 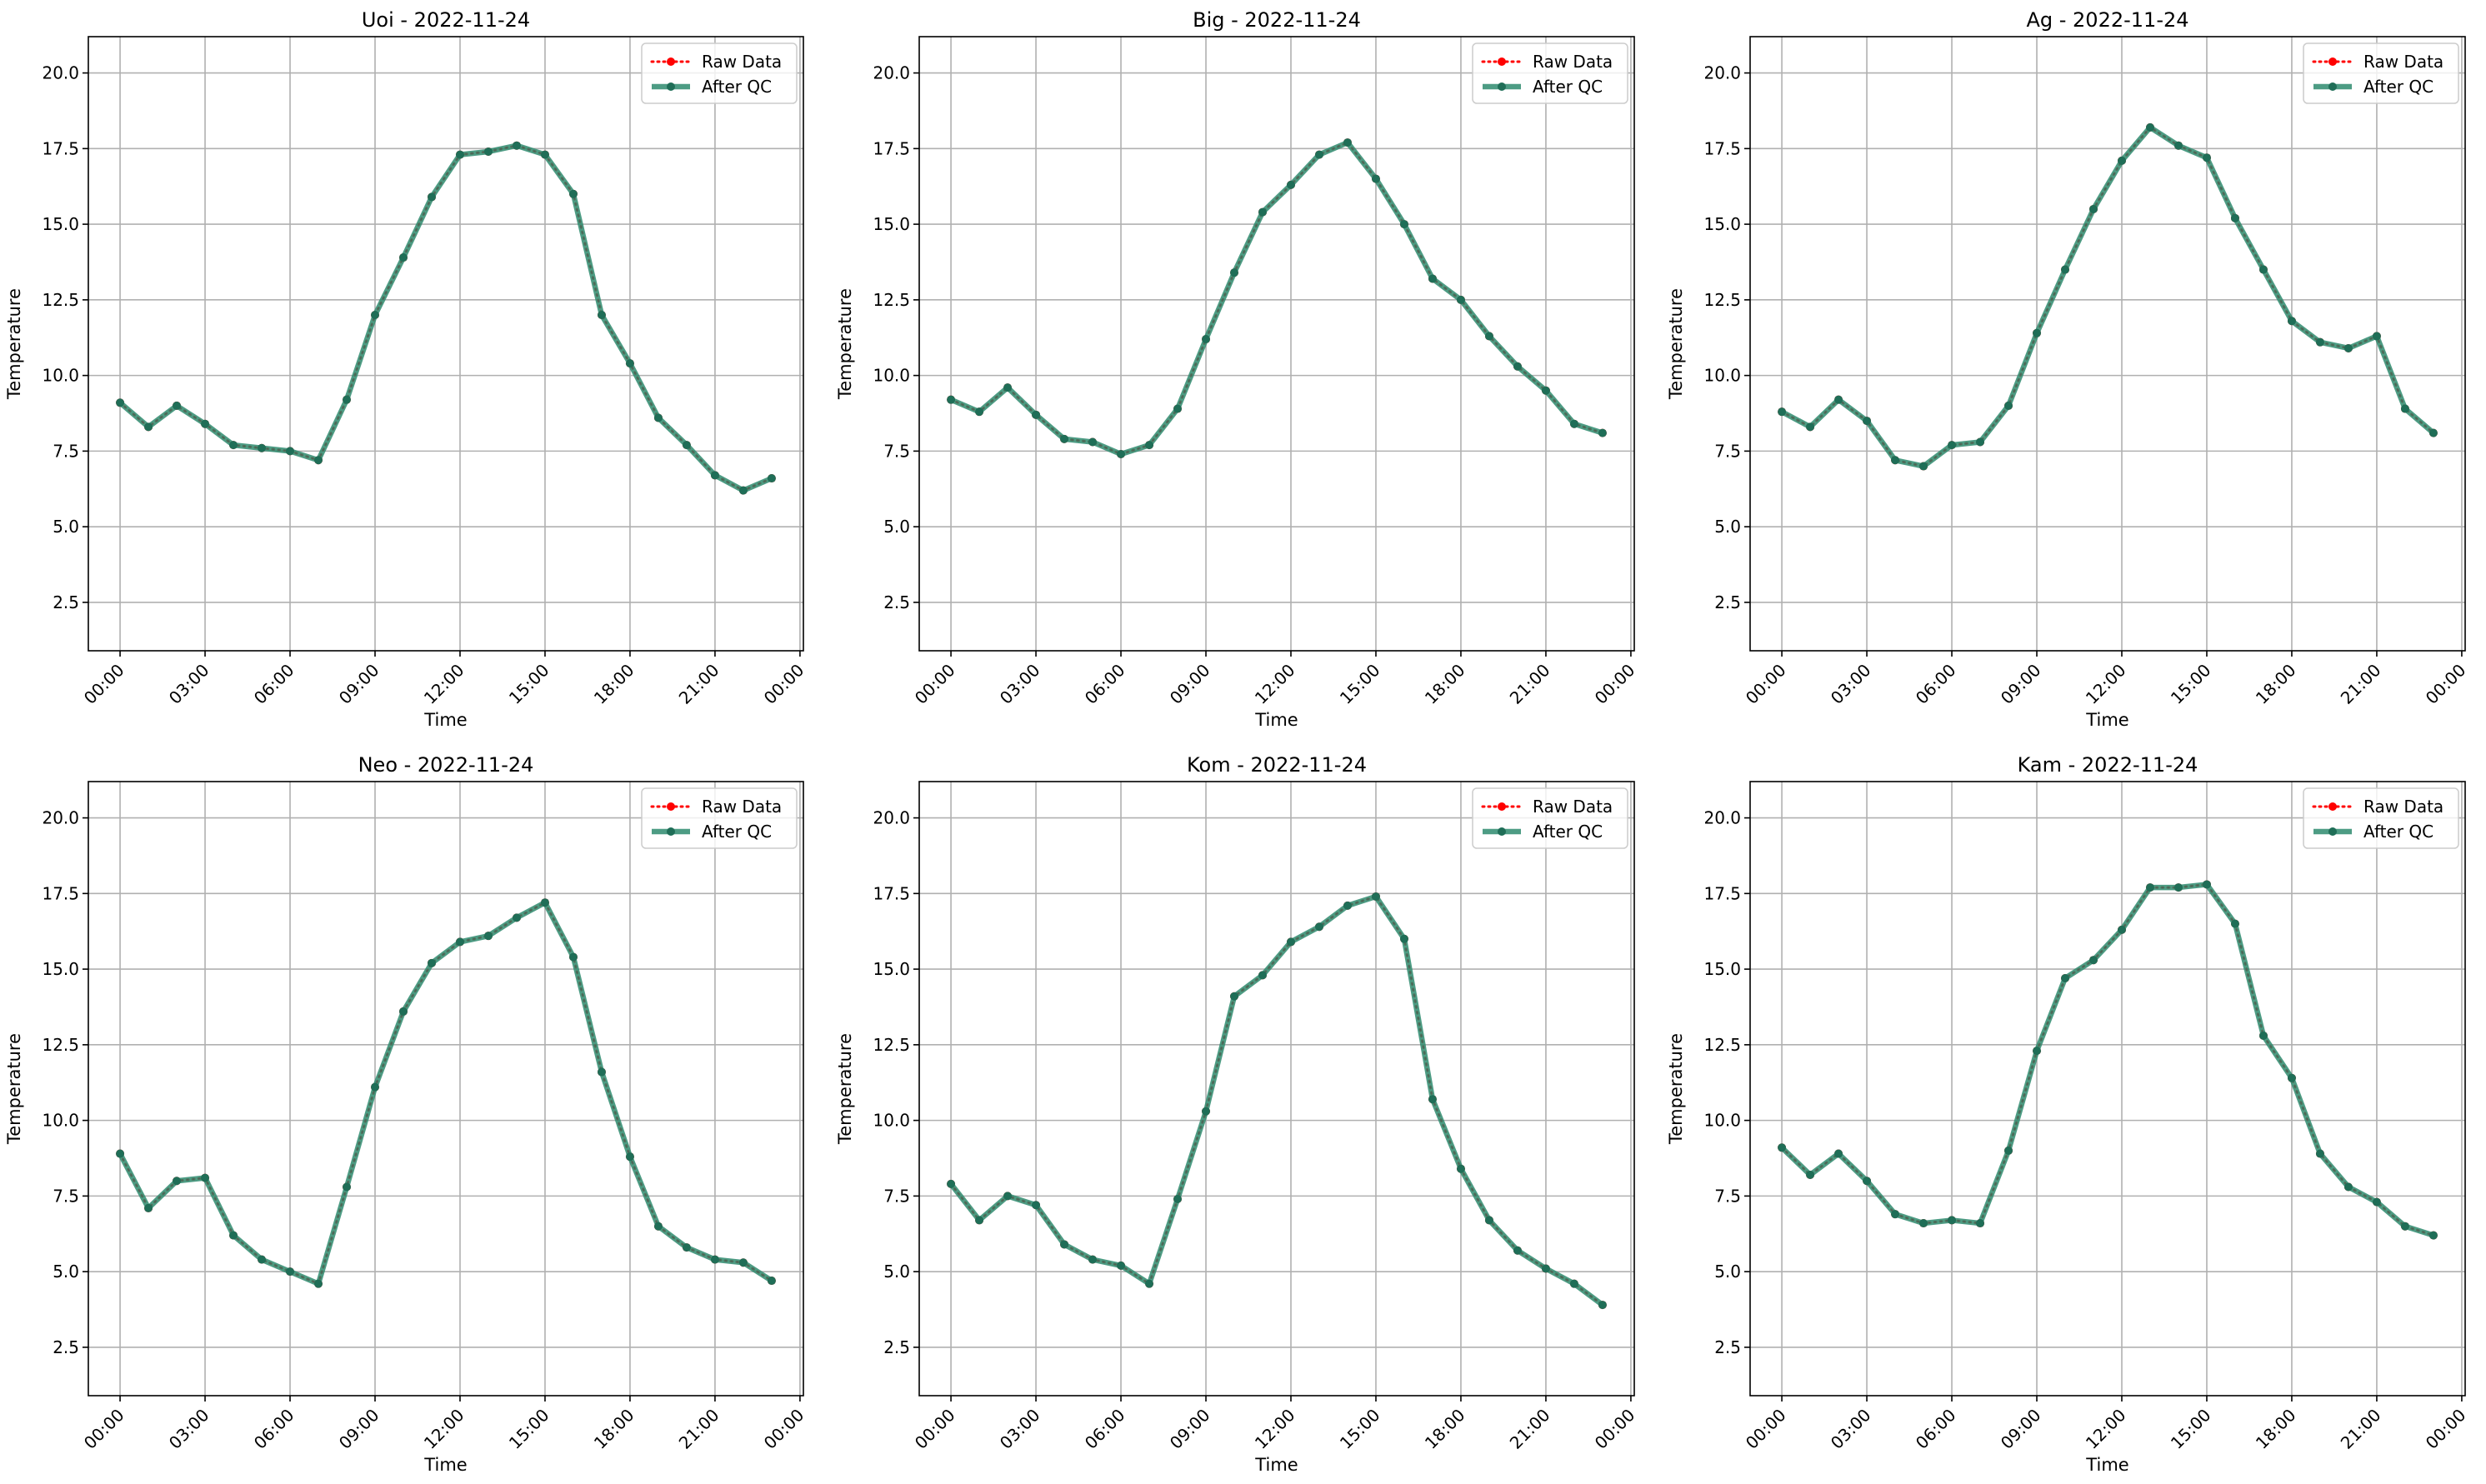 I want to click on y-tick-label: 15.0, so click(x=1722, y=969).